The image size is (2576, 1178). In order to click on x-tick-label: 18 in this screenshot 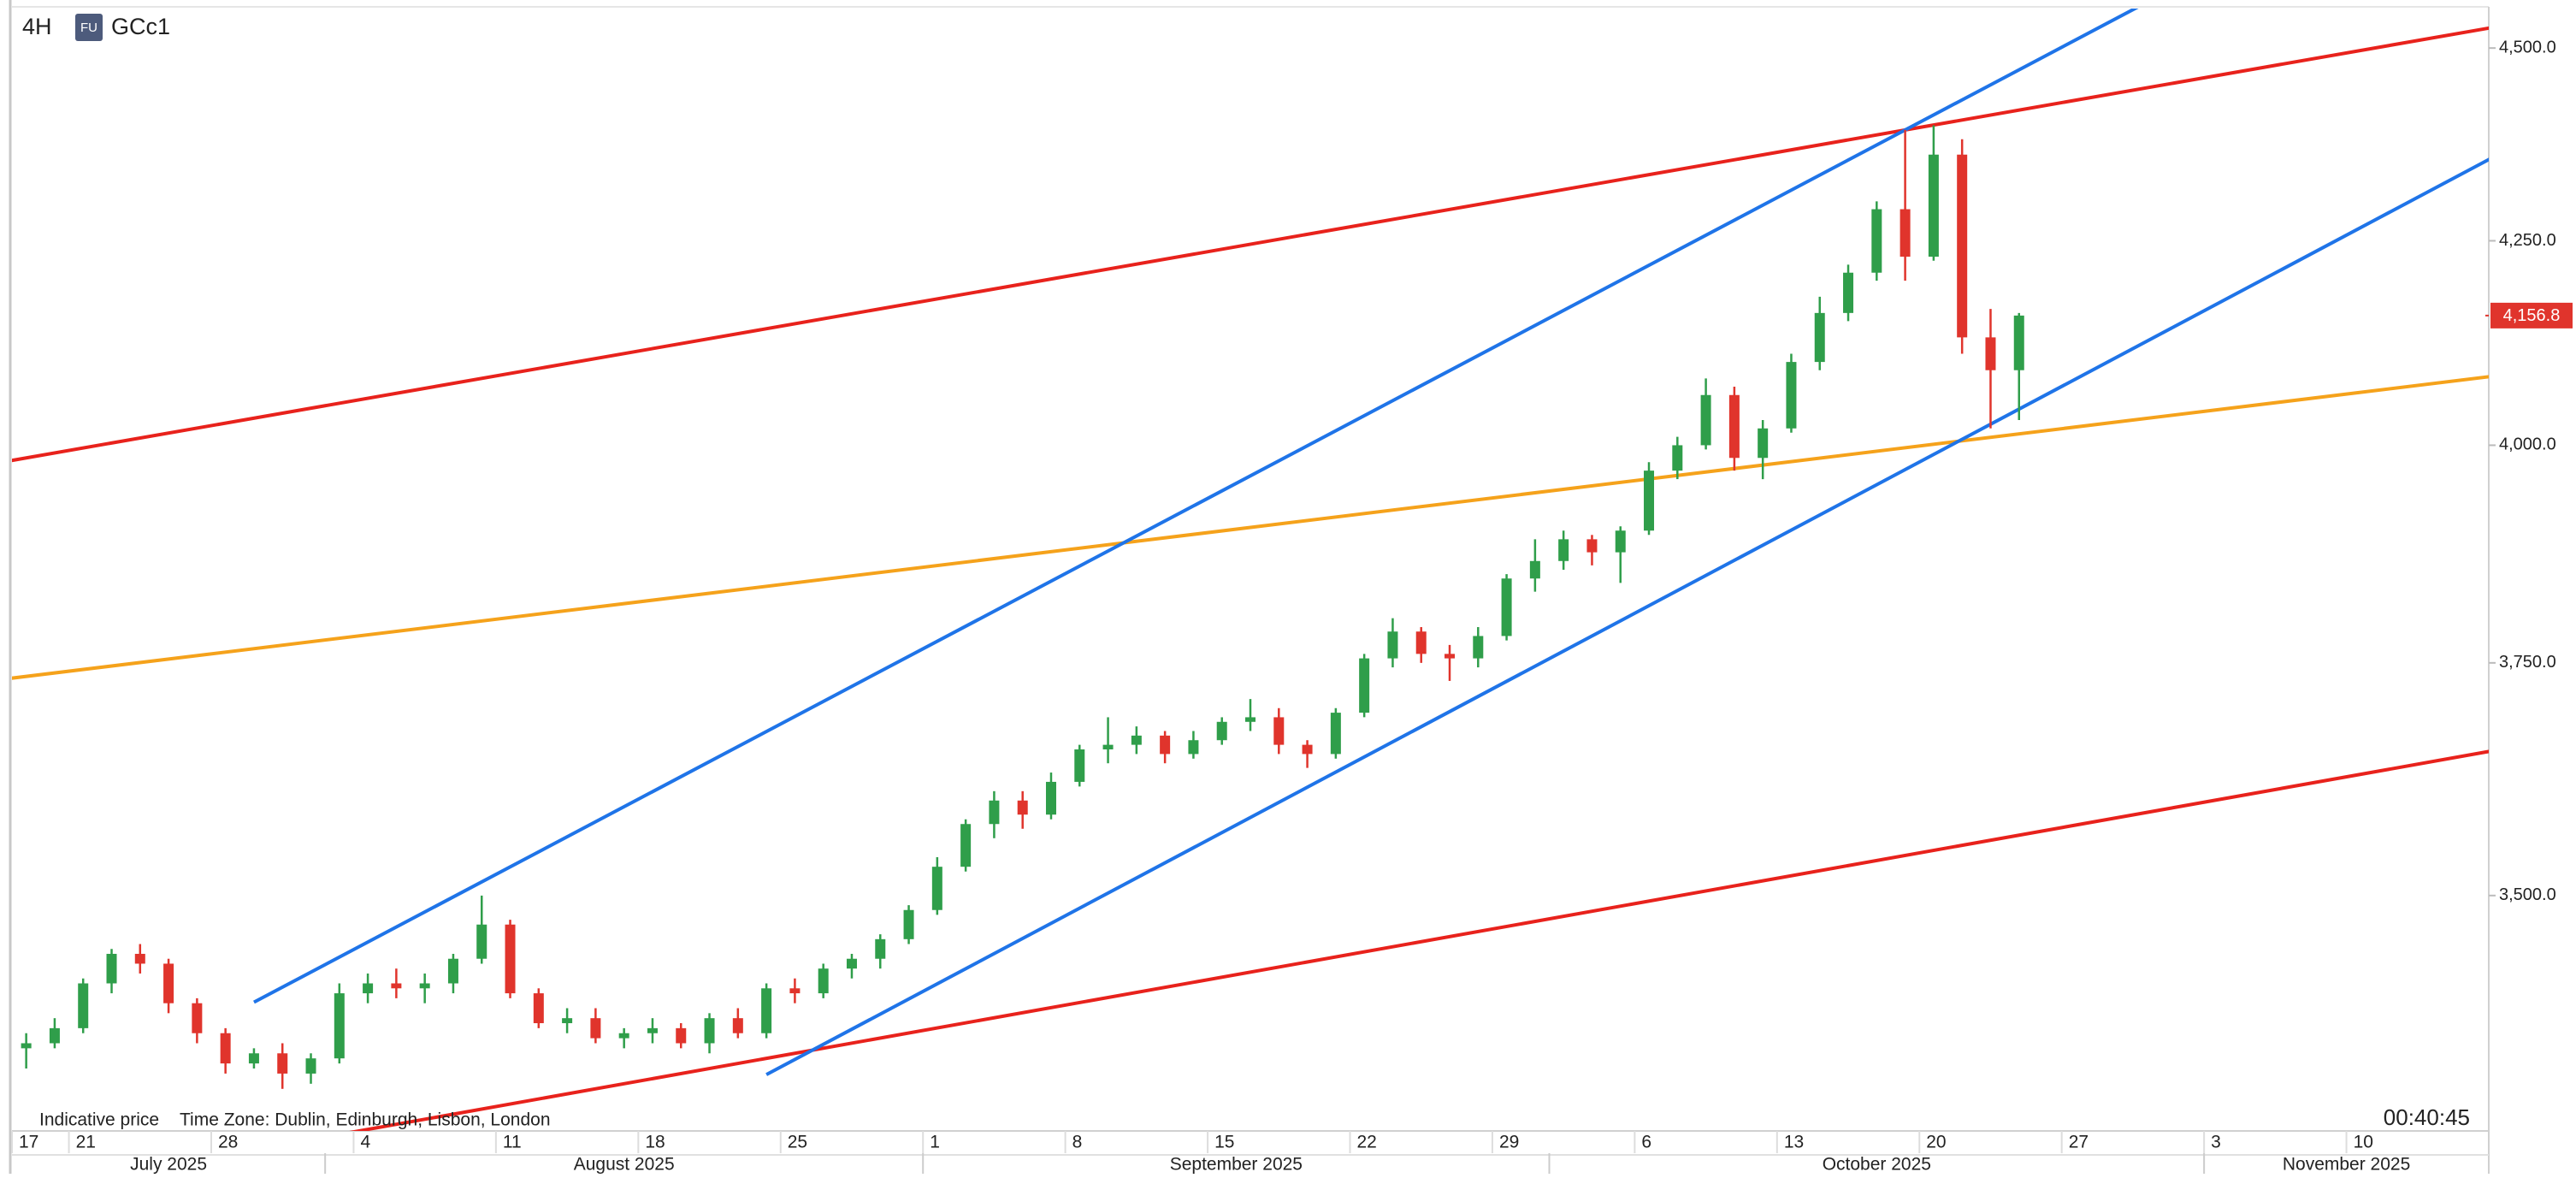, I will do `click(655, 1142)`.